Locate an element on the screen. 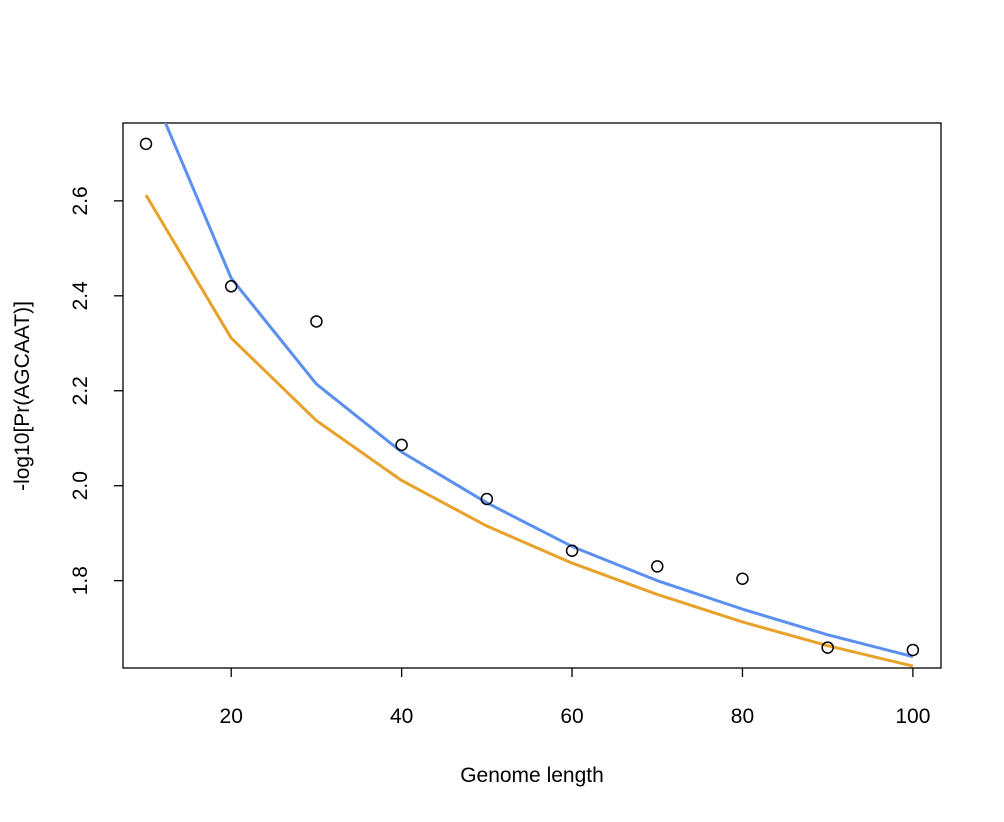  y-tick-label: 1.8 is located at coordinates (80, 580).